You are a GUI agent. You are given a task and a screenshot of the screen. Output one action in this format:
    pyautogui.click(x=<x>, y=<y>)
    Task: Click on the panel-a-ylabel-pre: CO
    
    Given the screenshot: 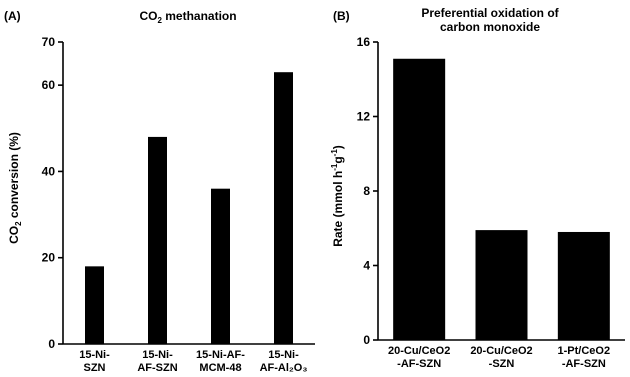 What is the action you would take?
    pyautogui.click(x=14, y=235)
    